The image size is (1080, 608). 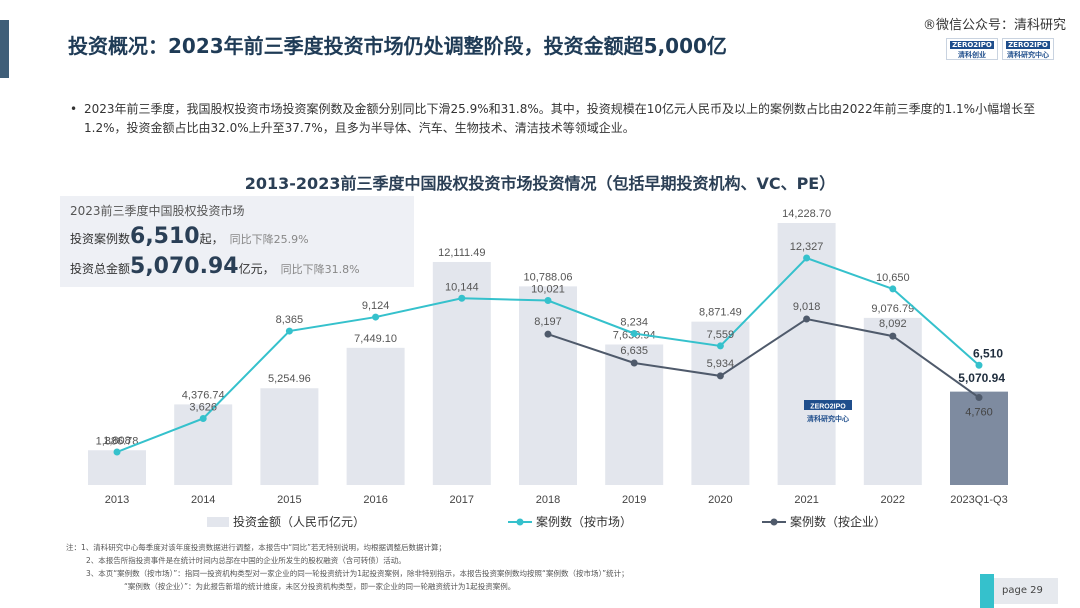 I want to click on market-cases-point-2013, so click(x=117, y=452).